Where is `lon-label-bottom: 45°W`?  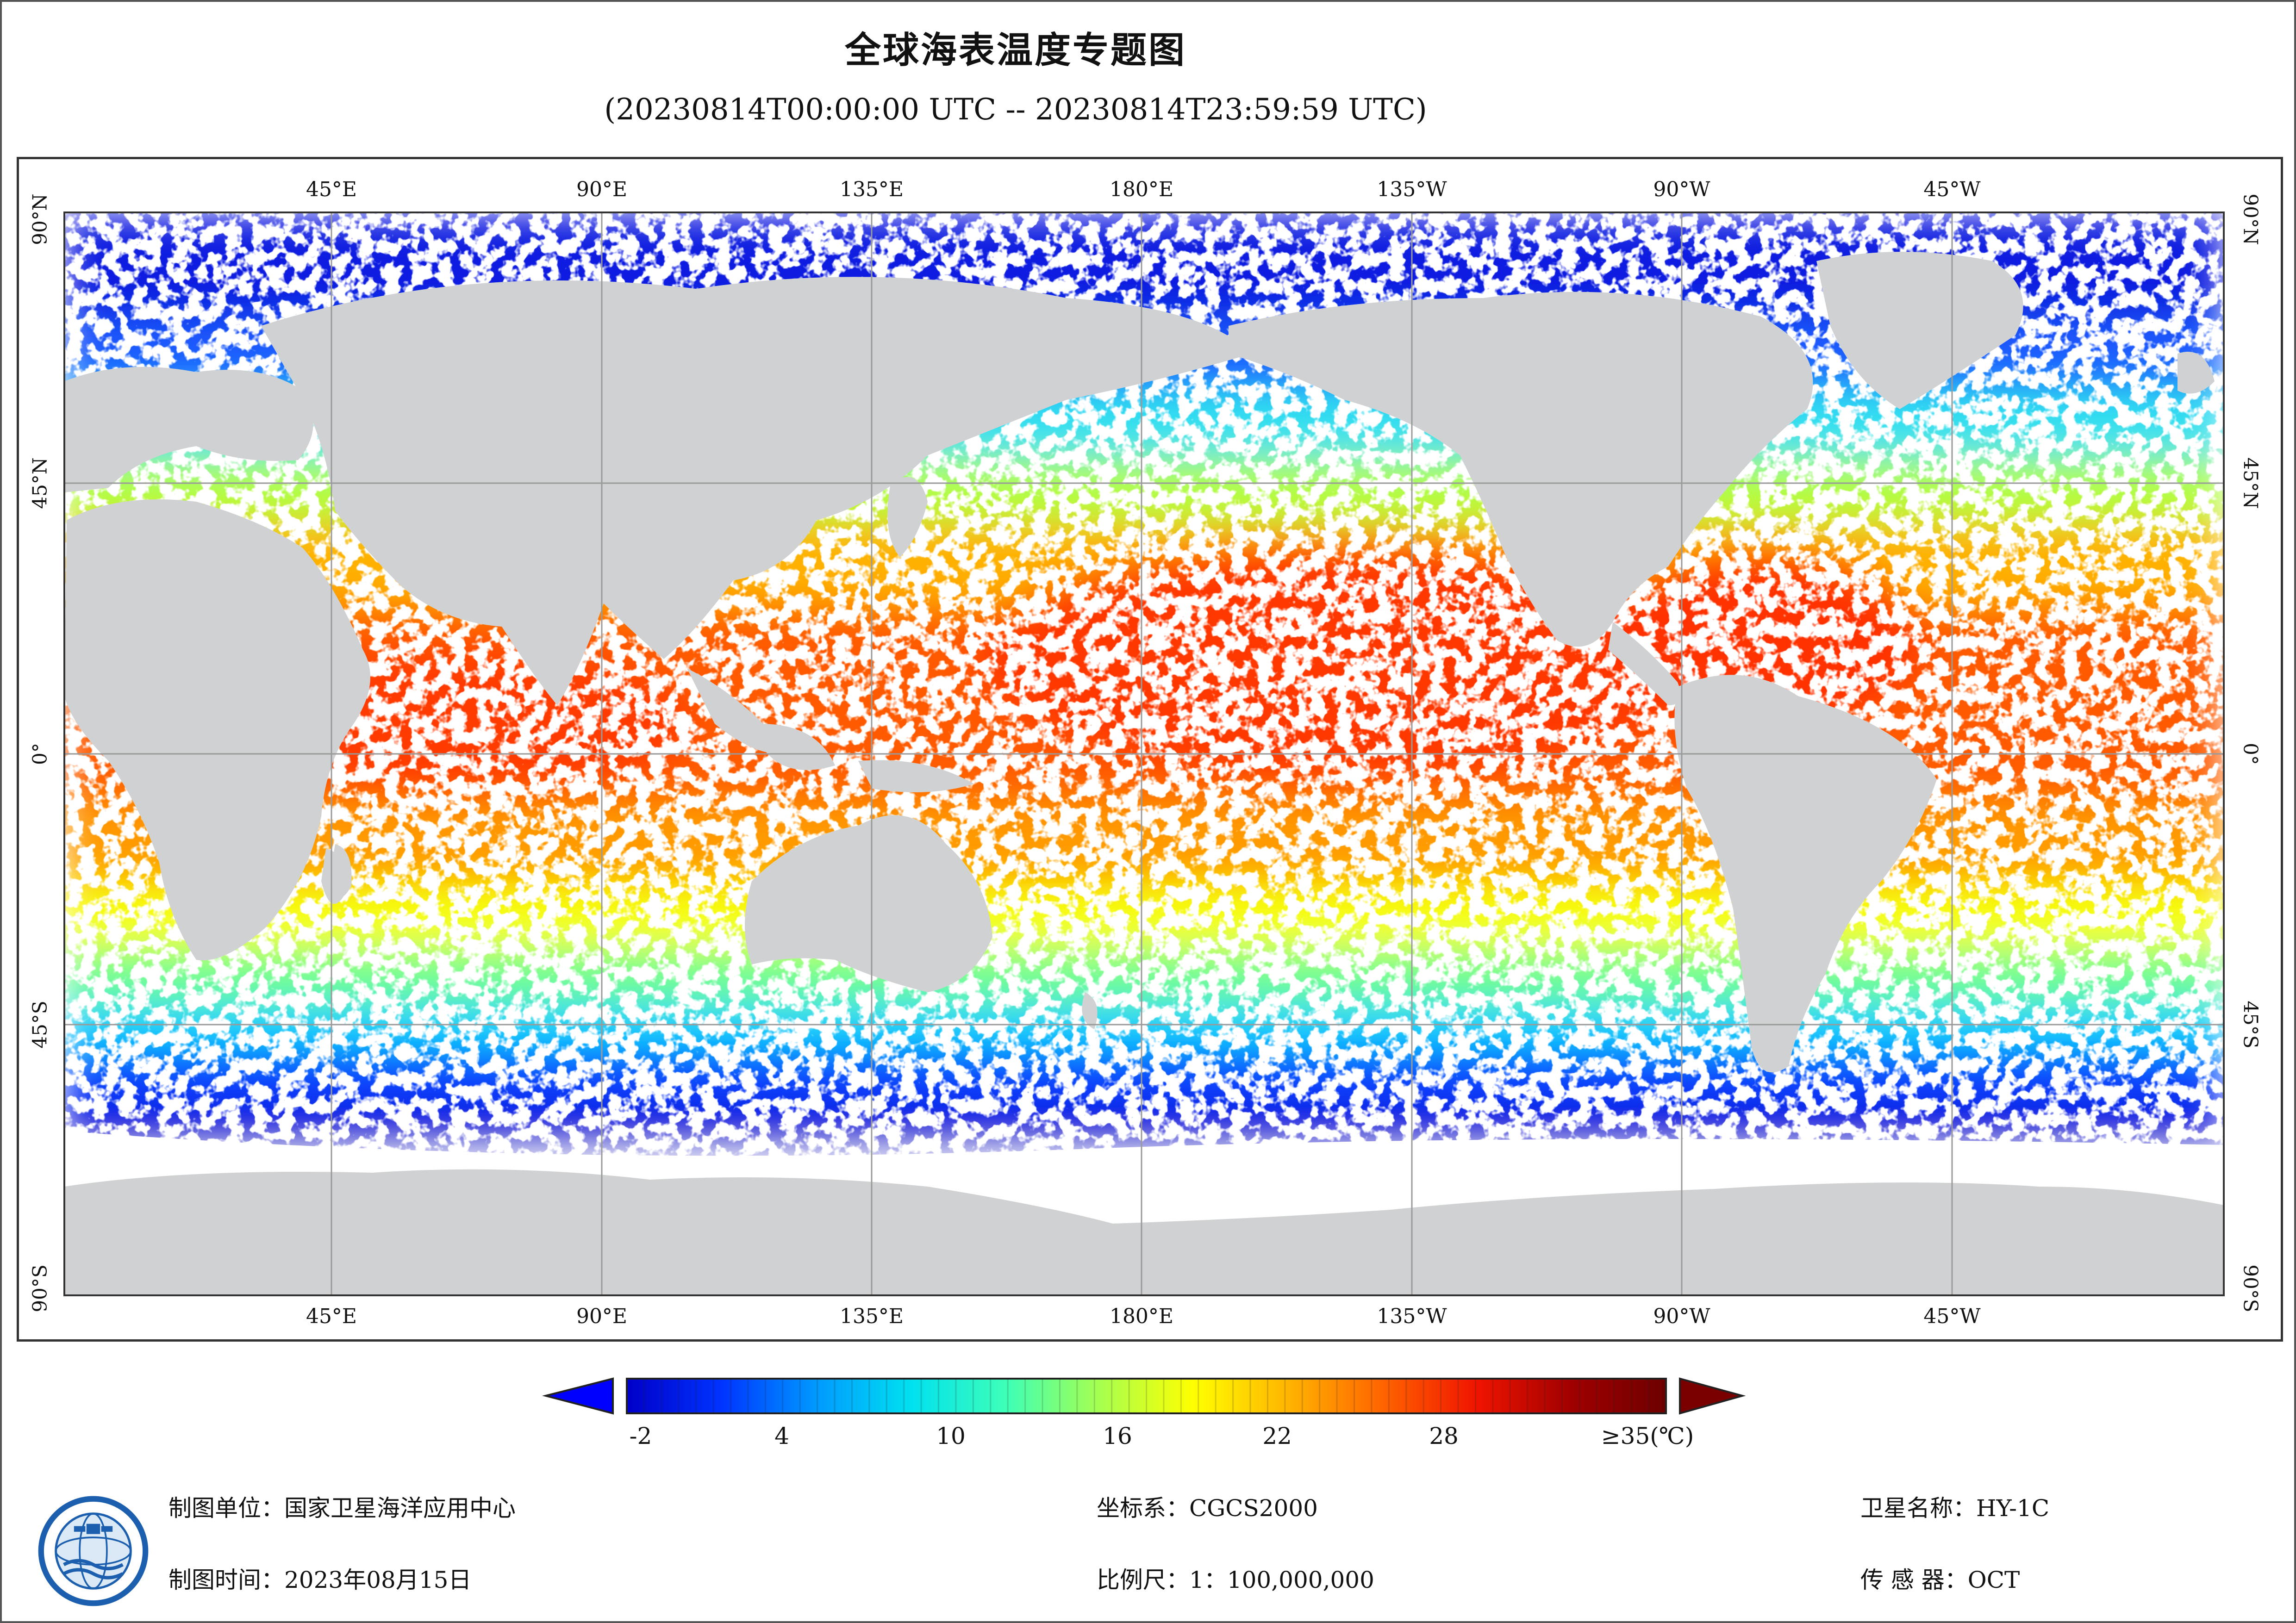 lon-label-bottom: 45°W is located at coordinates (1952, 1316).